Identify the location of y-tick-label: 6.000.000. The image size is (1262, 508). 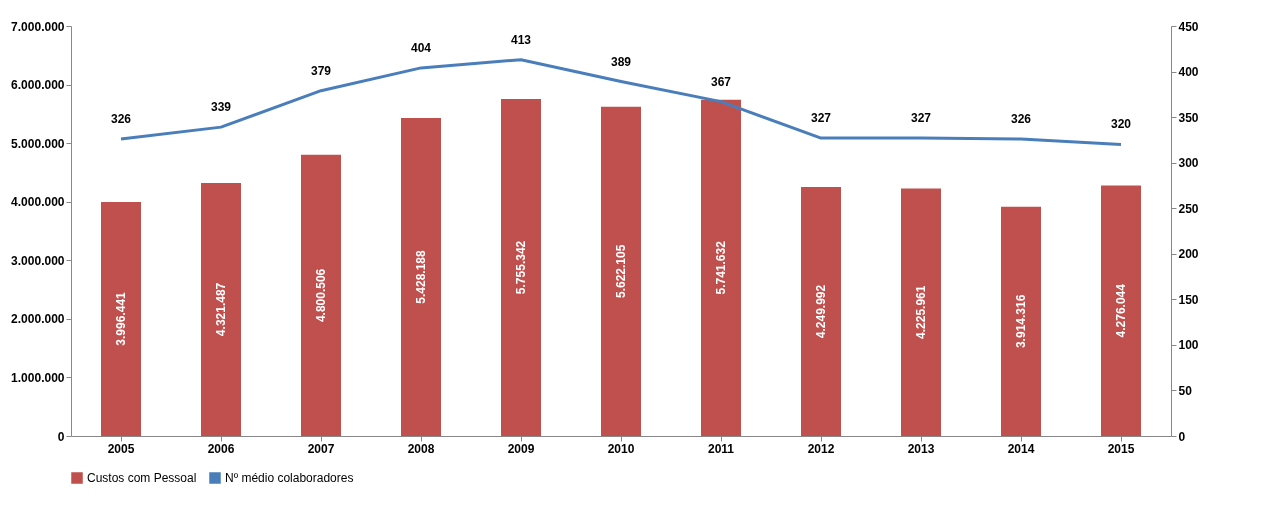
(38, 85).